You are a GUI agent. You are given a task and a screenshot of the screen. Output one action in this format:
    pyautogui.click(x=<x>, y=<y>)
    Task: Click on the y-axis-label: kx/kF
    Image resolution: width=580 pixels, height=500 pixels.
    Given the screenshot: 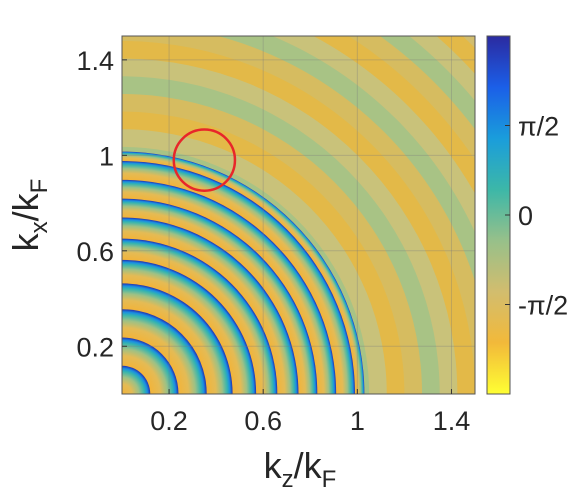 What is the action you would take?
    pyautogui.click(x=29, y=215)
    